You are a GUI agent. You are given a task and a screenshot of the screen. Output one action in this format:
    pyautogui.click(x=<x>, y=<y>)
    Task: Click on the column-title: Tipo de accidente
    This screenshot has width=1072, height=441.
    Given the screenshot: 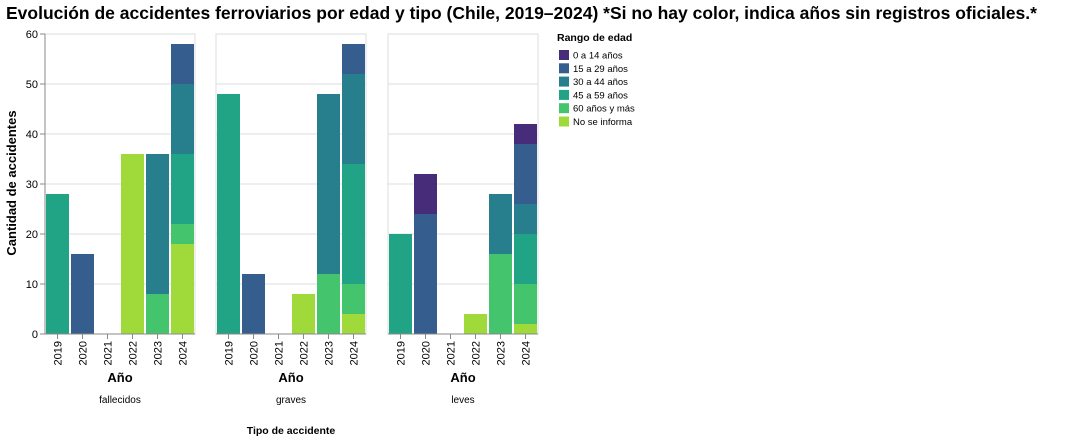 What is the action you would take?
    pyautogui.click(x=291, y=431)
    